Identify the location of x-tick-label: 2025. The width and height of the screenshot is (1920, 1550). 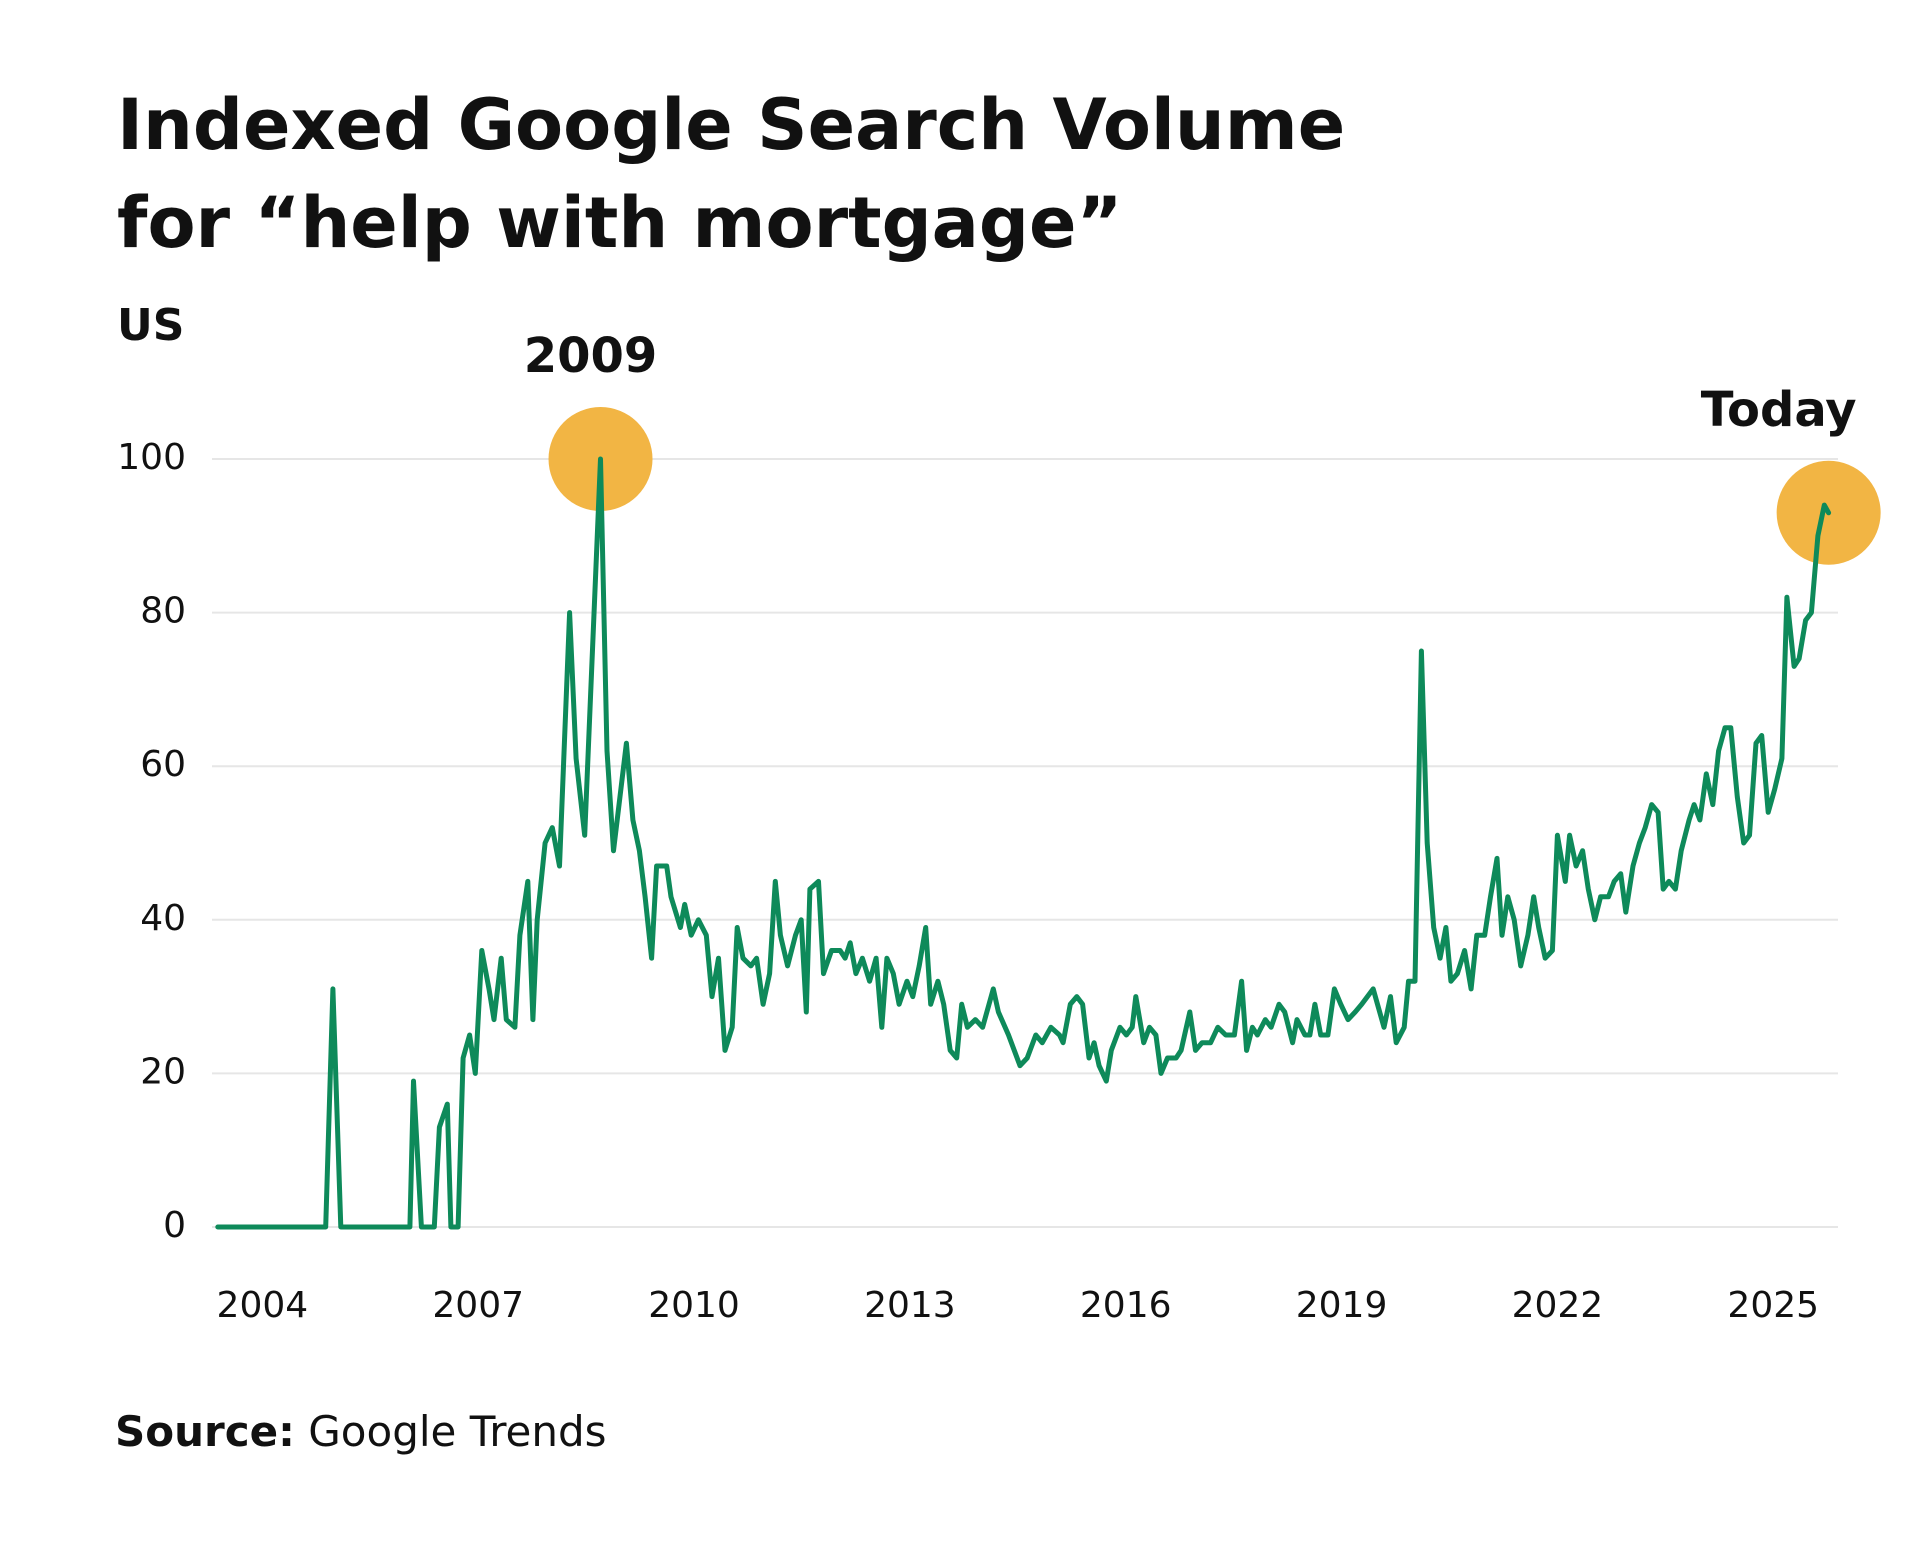
(1773, 1305).